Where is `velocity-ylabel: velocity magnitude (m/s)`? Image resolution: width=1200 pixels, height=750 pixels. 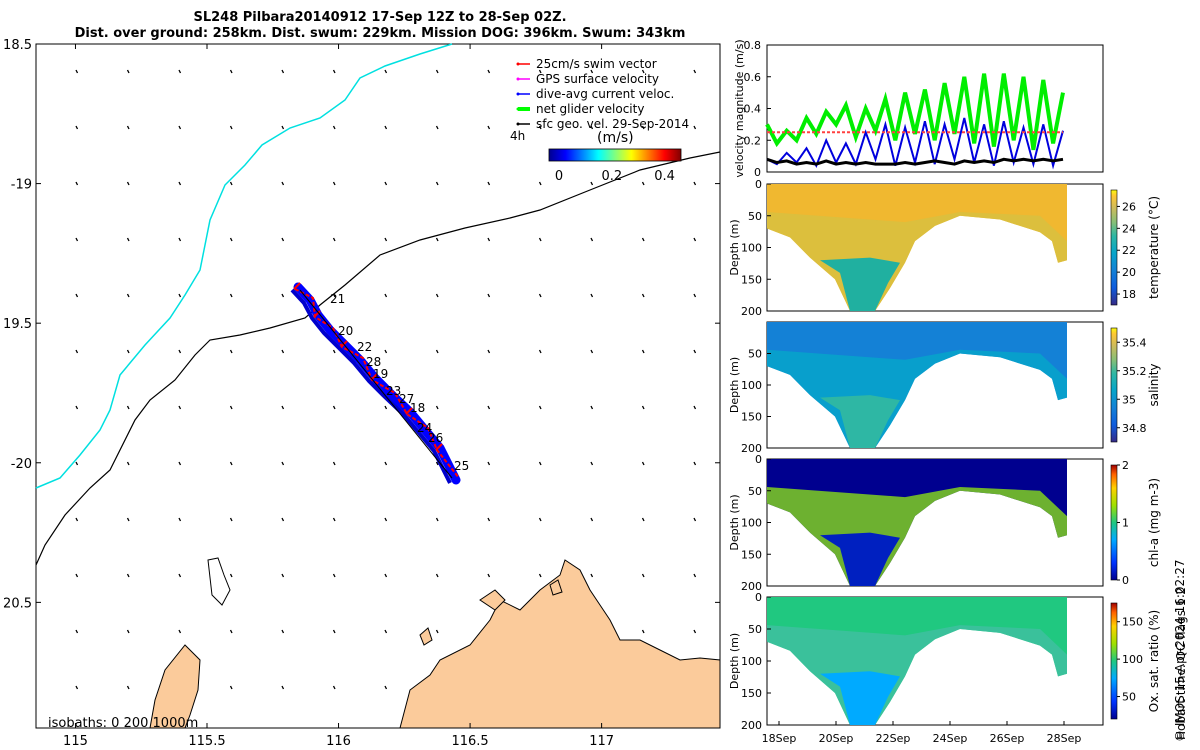 velocity-ylabel: velocity magnitude (m/s) is located at coordinates (739, 108).